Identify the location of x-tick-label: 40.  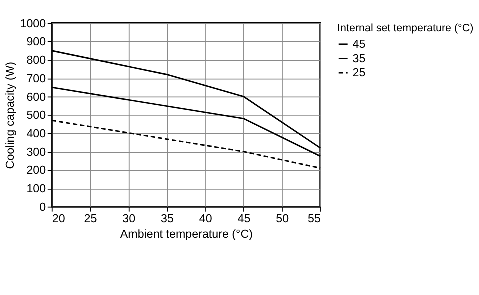
(206, 219).